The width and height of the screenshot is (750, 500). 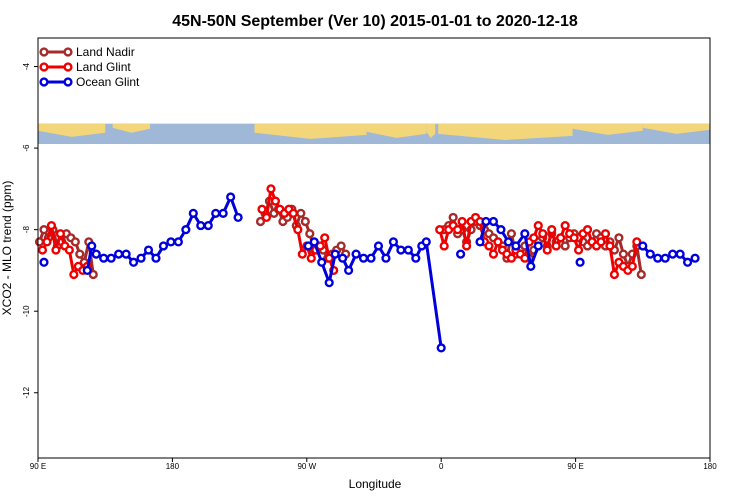 I want to click on legend-item: Ocean Glint, so click(x=89, y=82).